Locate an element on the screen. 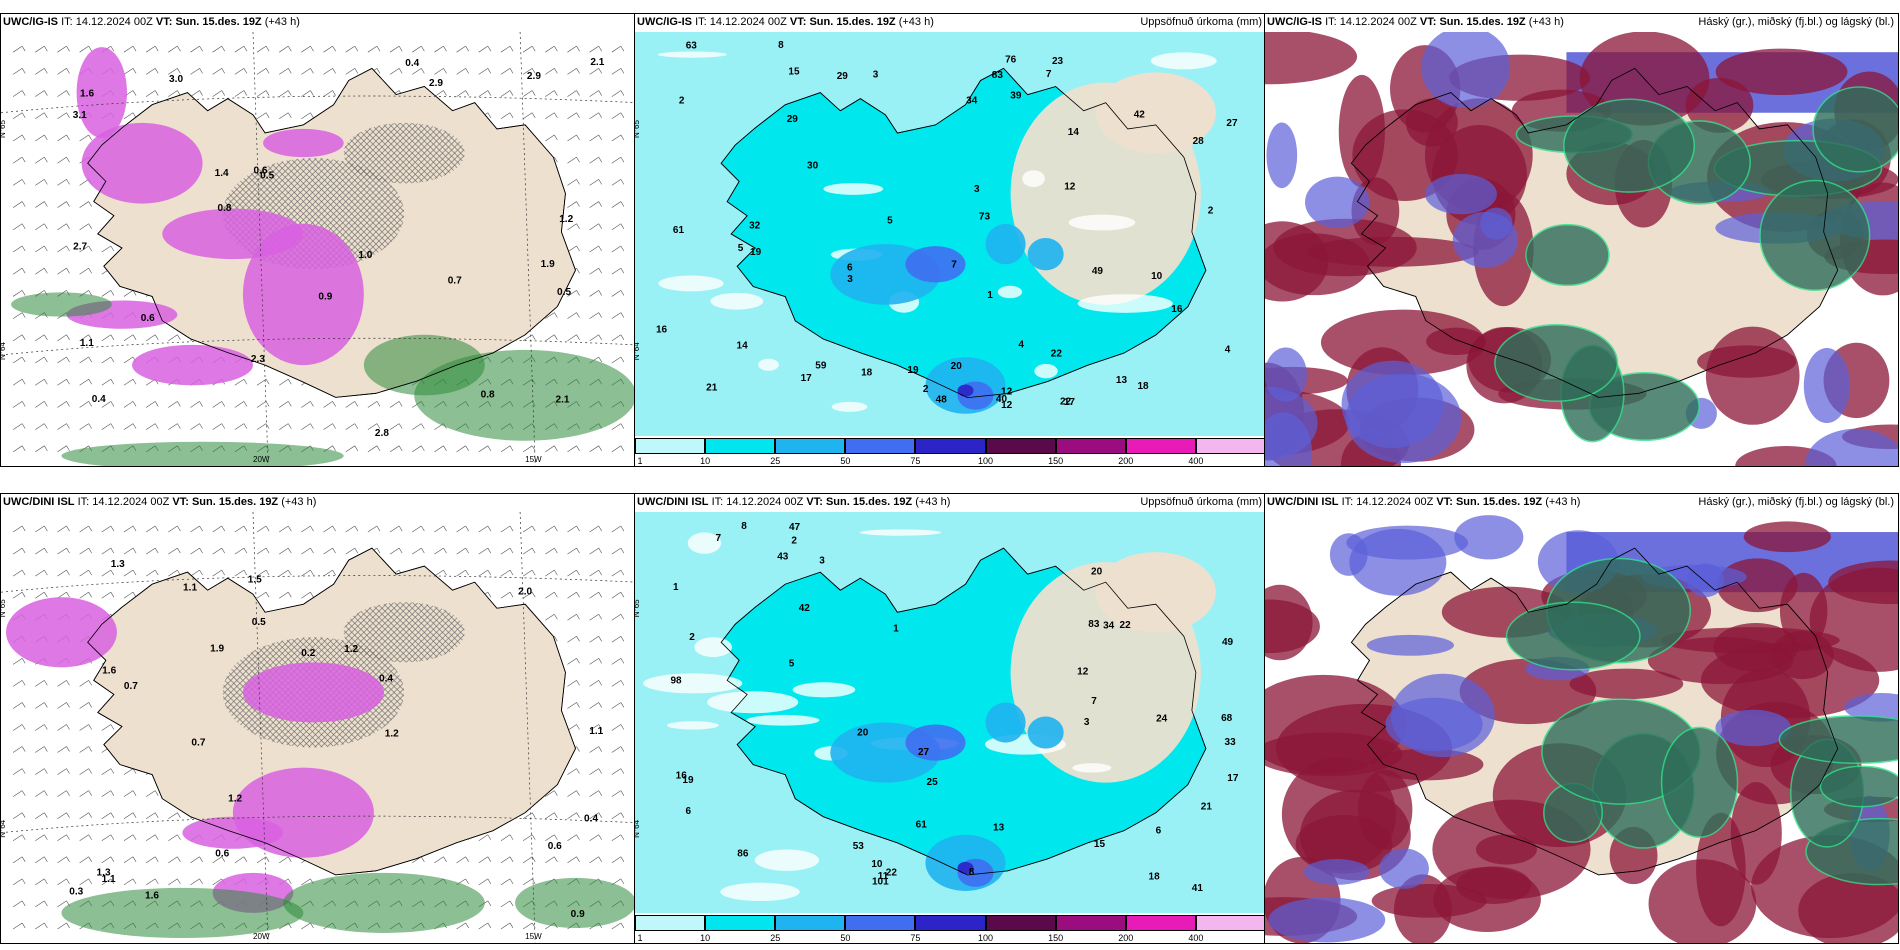  value-label: 2 is located at coordinates (682, 100).